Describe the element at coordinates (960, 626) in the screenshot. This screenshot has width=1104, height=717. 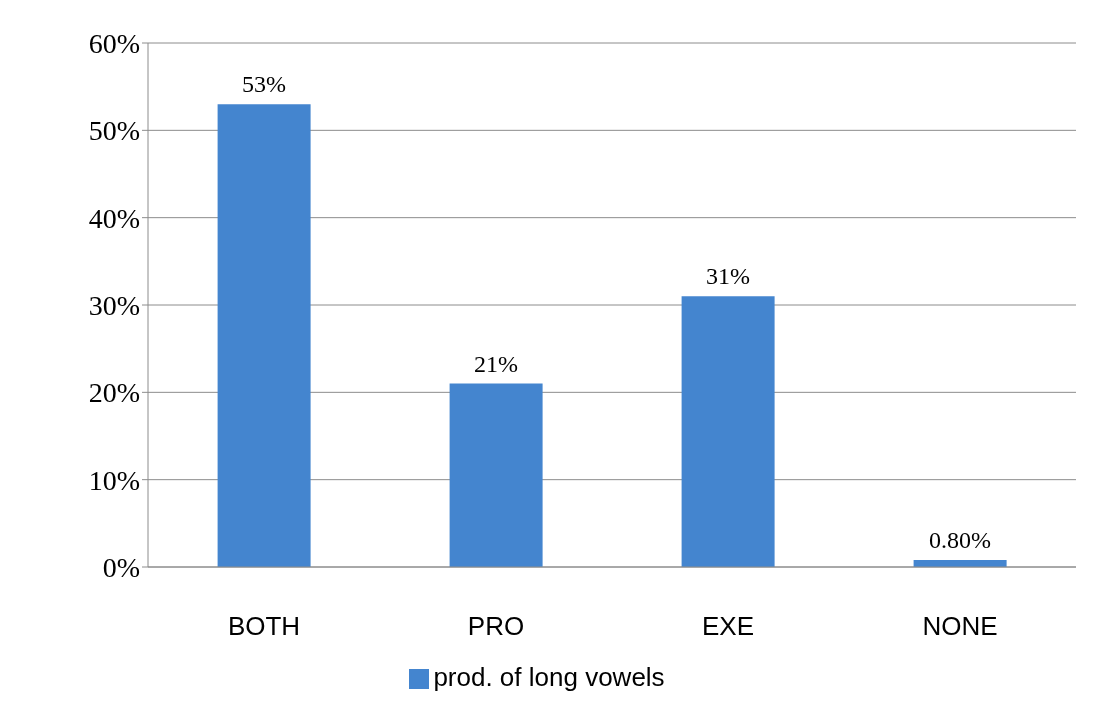
I see `x-tick-label: NONE` at that location.